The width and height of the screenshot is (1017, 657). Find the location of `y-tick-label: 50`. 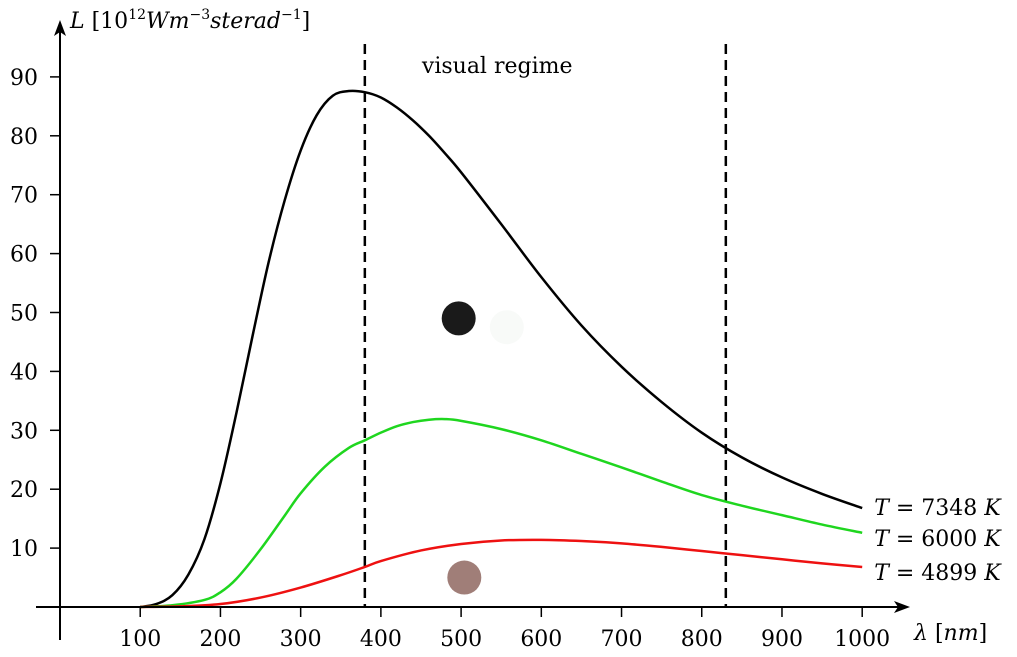

y-tick-label: 50 is located at coordinates (24, 314).